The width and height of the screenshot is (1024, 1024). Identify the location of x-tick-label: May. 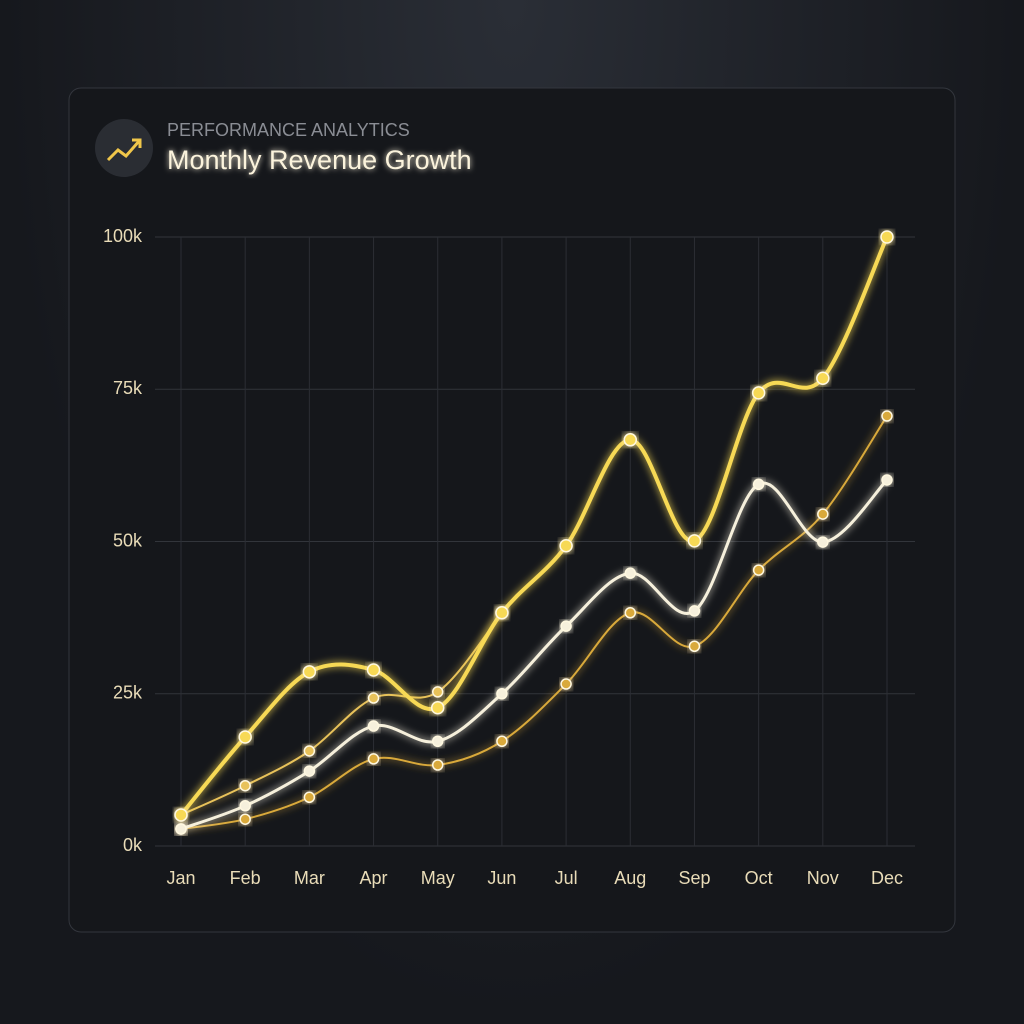
(438, 878).